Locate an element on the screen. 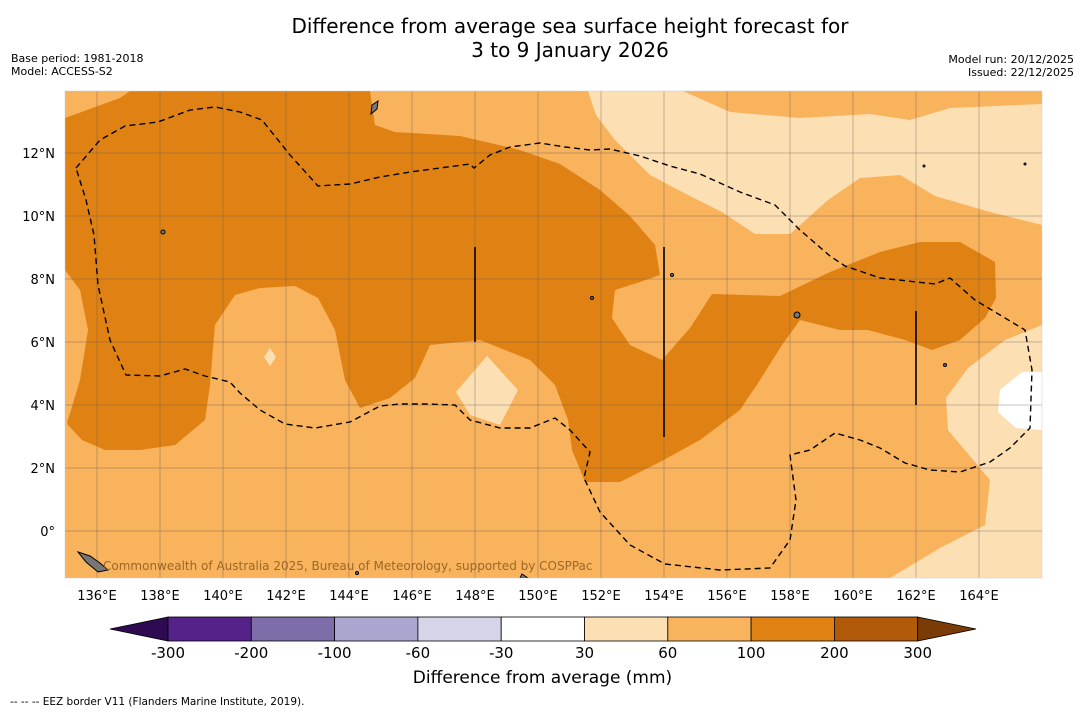 This screenshot has height=713, width=1085. colorbar-tick-label: 200 is located at coordinates (834, 653).